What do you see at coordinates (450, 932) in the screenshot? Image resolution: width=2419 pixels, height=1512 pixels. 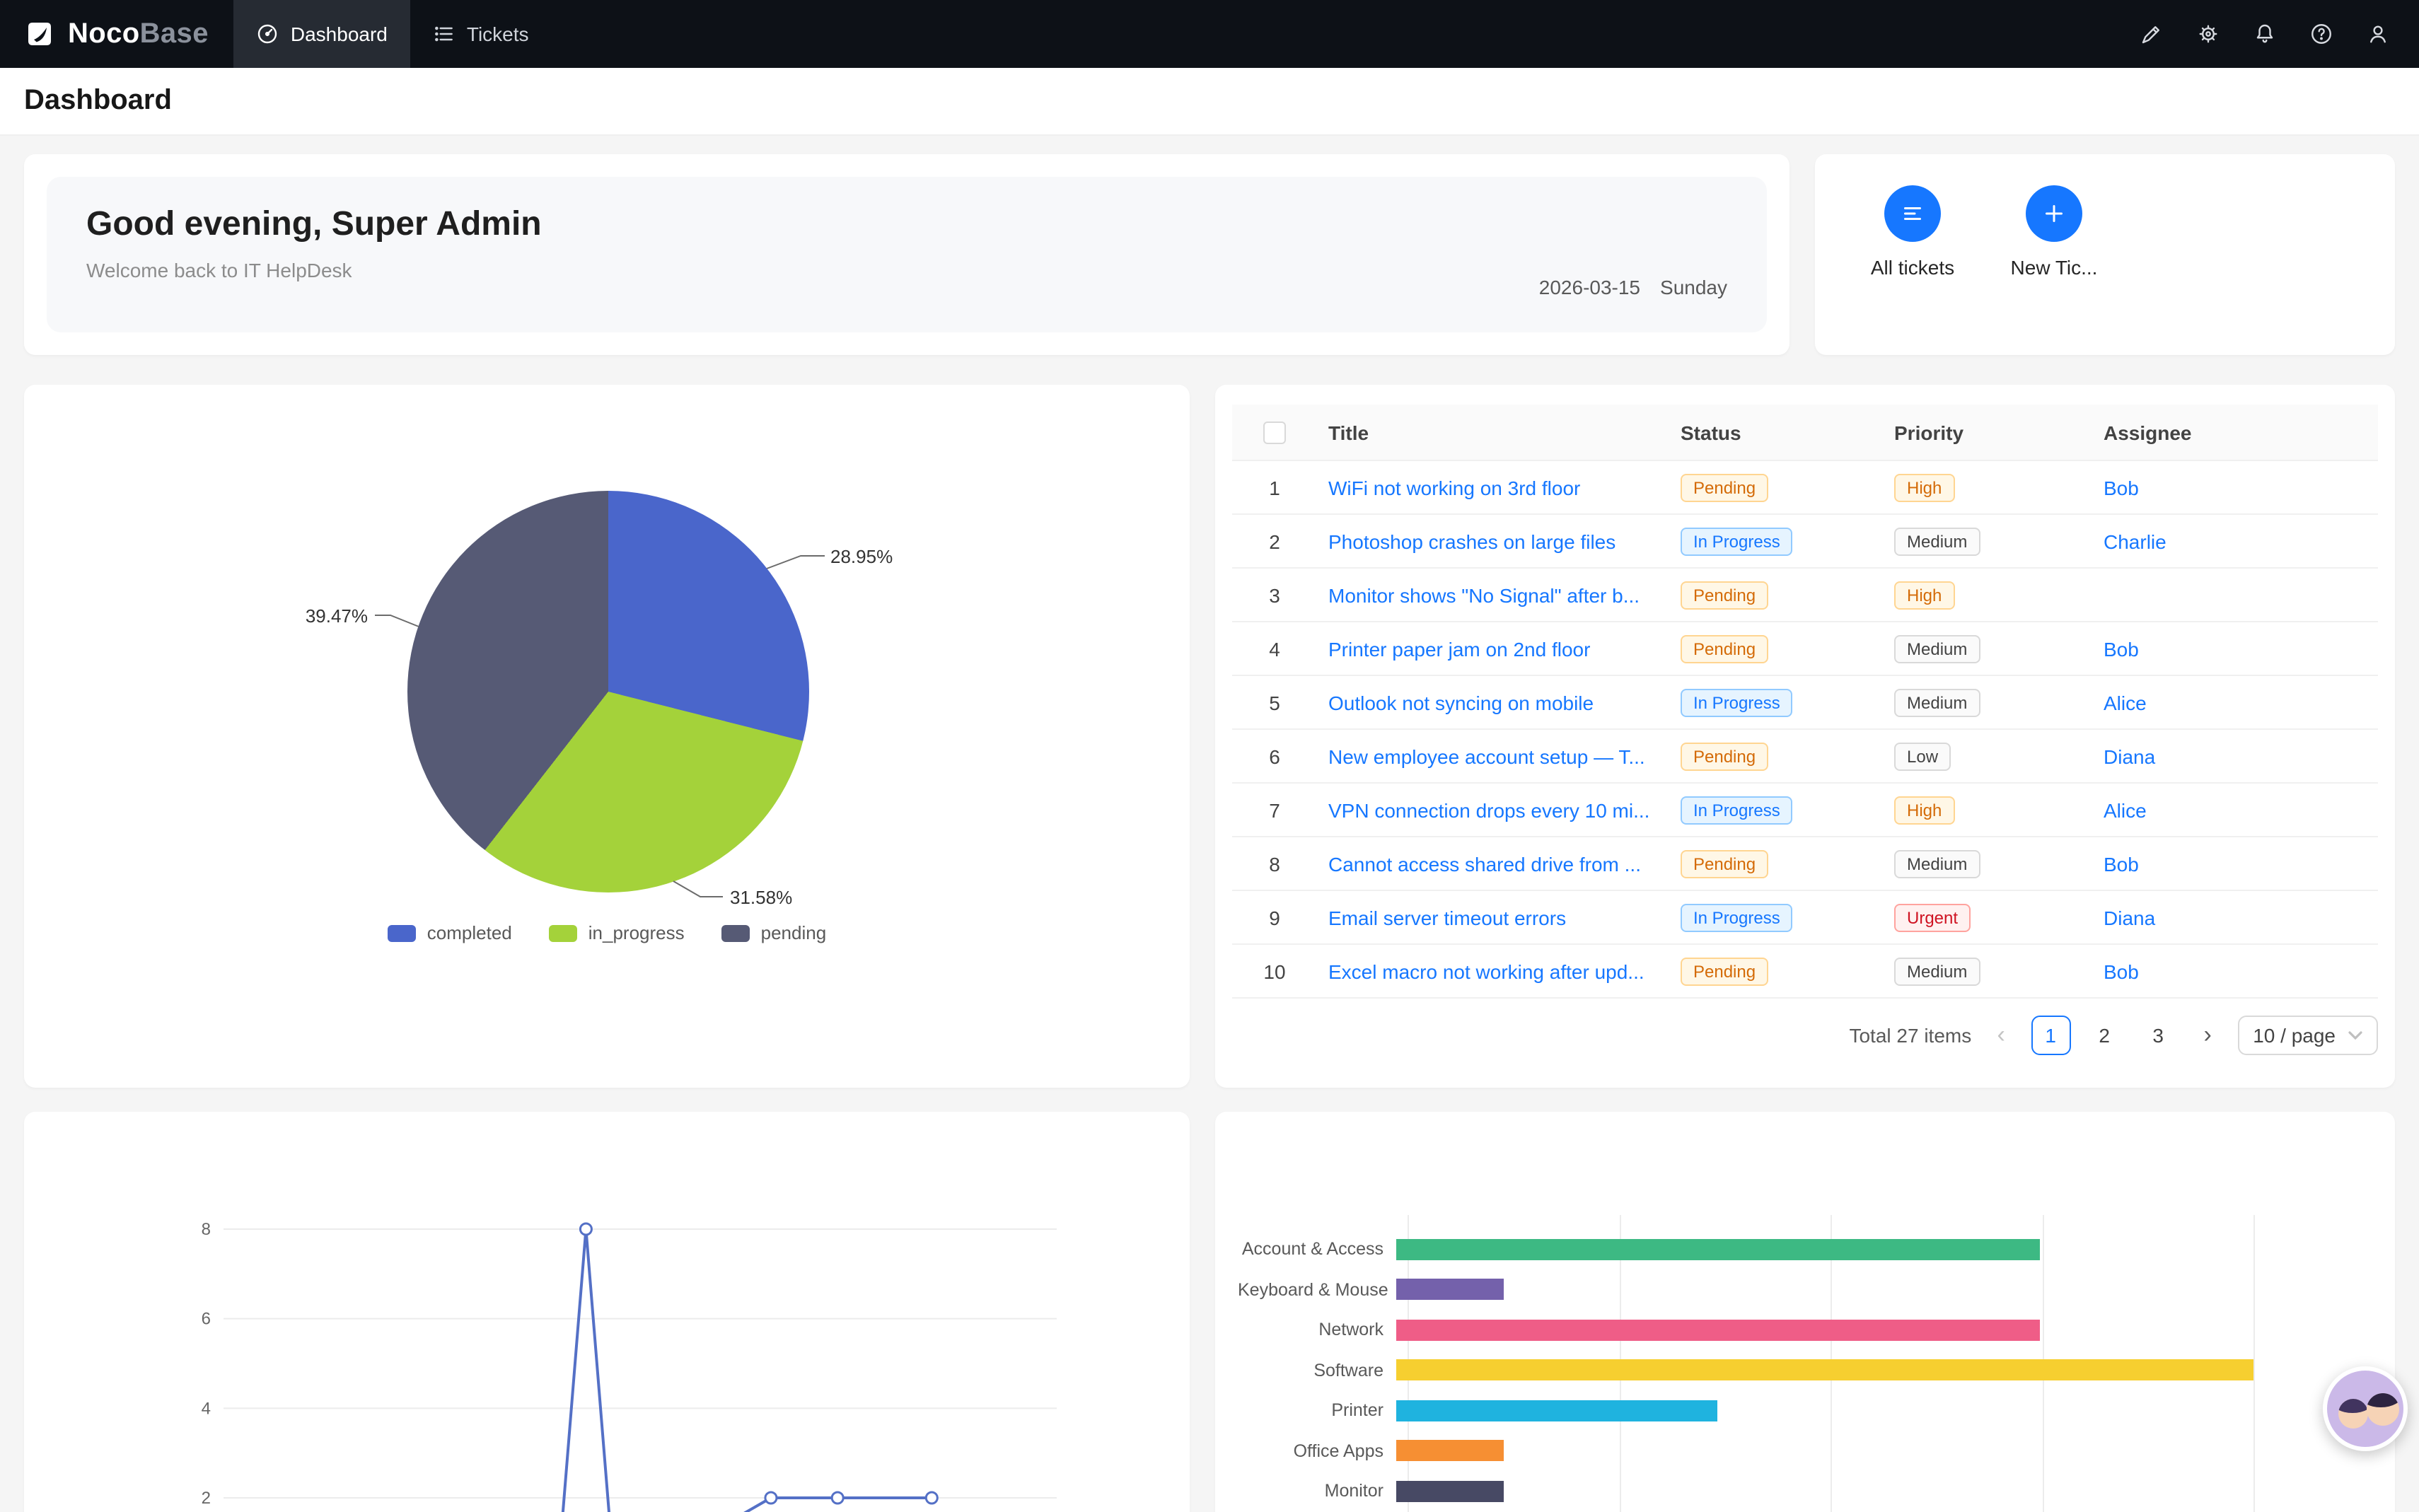 I see `legend-item-completed: completed` at bounding box center [450, 932].